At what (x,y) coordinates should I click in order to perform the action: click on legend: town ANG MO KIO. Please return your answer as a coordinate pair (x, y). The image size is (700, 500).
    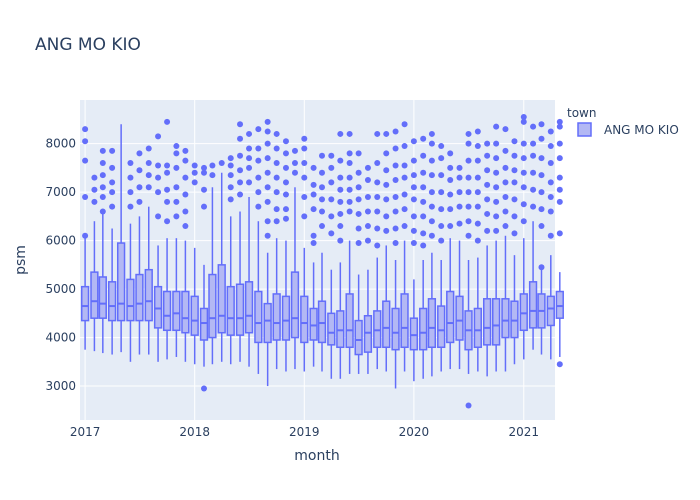
    Looking at the image, I should click on (623, 121).